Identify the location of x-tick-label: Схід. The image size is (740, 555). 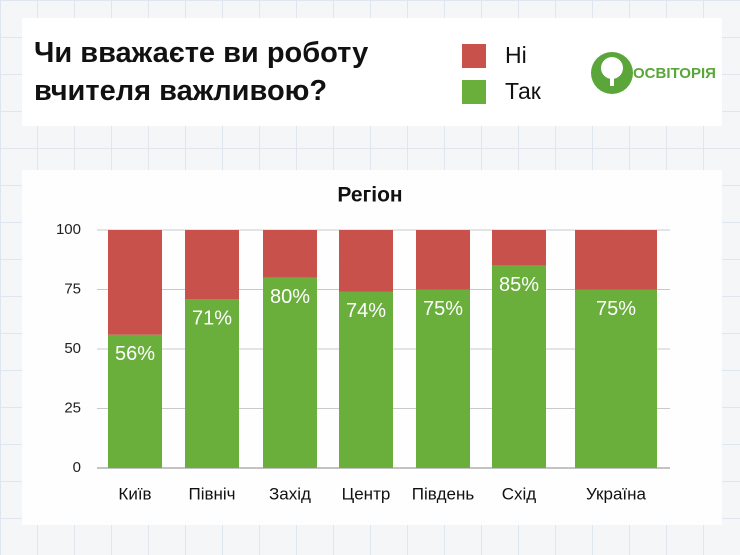
(519, 493).